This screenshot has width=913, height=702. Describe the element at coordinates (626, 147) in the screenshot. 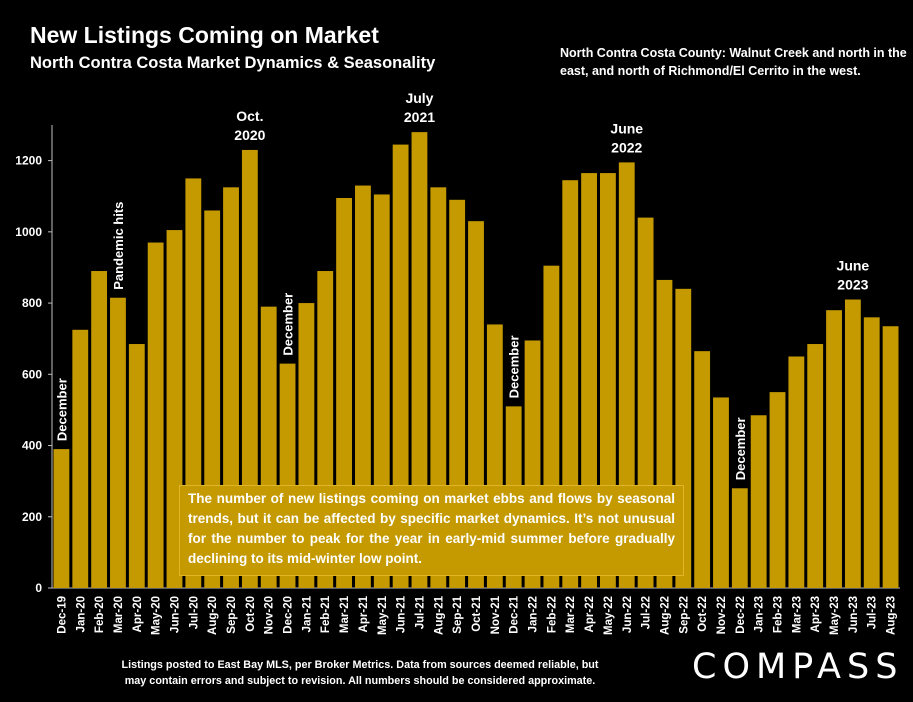

I see `peak-annotation: 2022` at that location.